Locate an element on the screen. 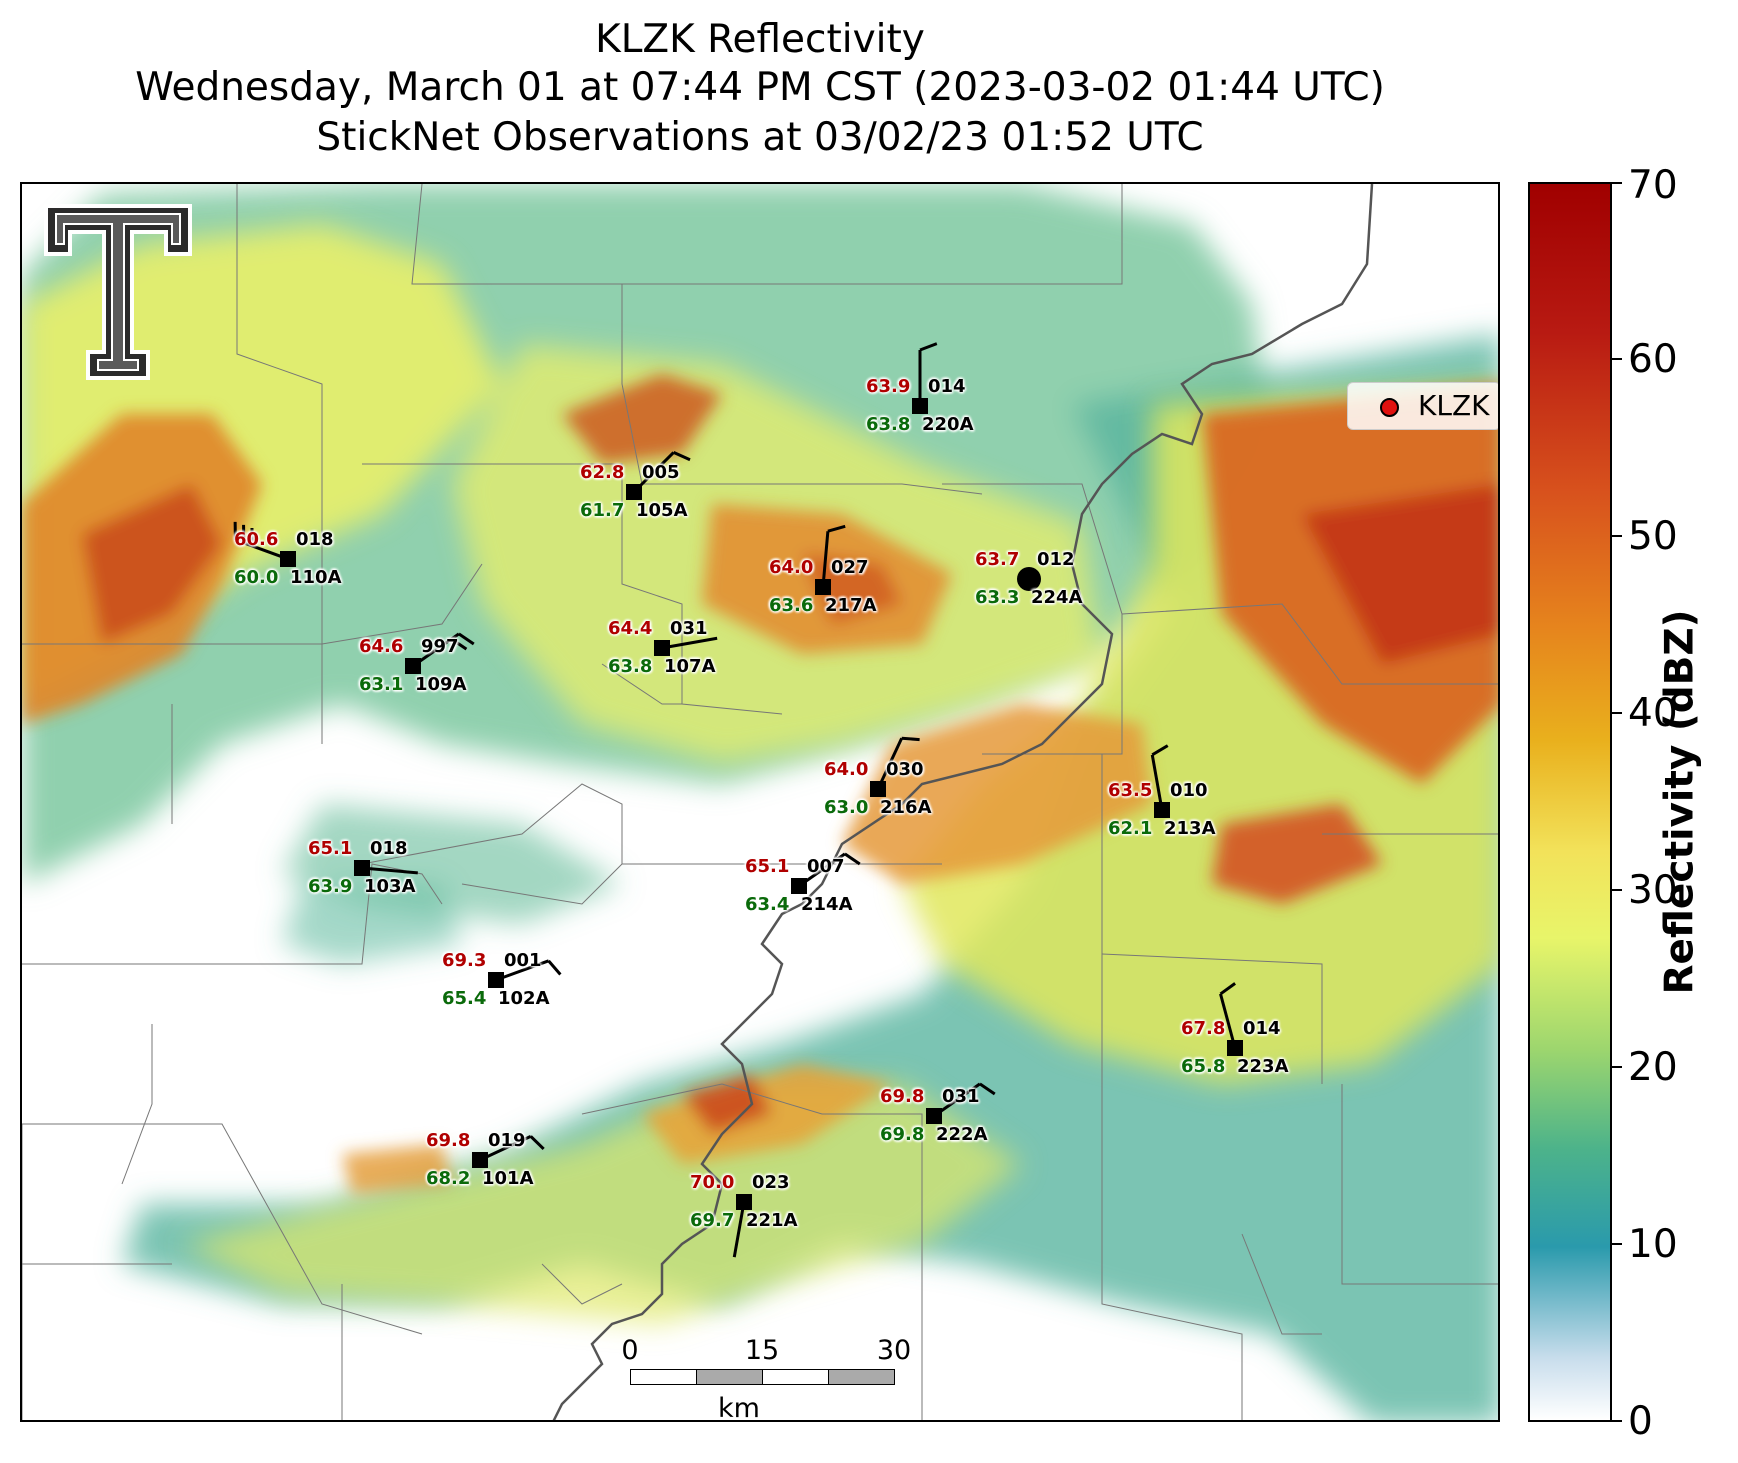  station-temperature: 63.5 is located at coordinates (1130, 790).